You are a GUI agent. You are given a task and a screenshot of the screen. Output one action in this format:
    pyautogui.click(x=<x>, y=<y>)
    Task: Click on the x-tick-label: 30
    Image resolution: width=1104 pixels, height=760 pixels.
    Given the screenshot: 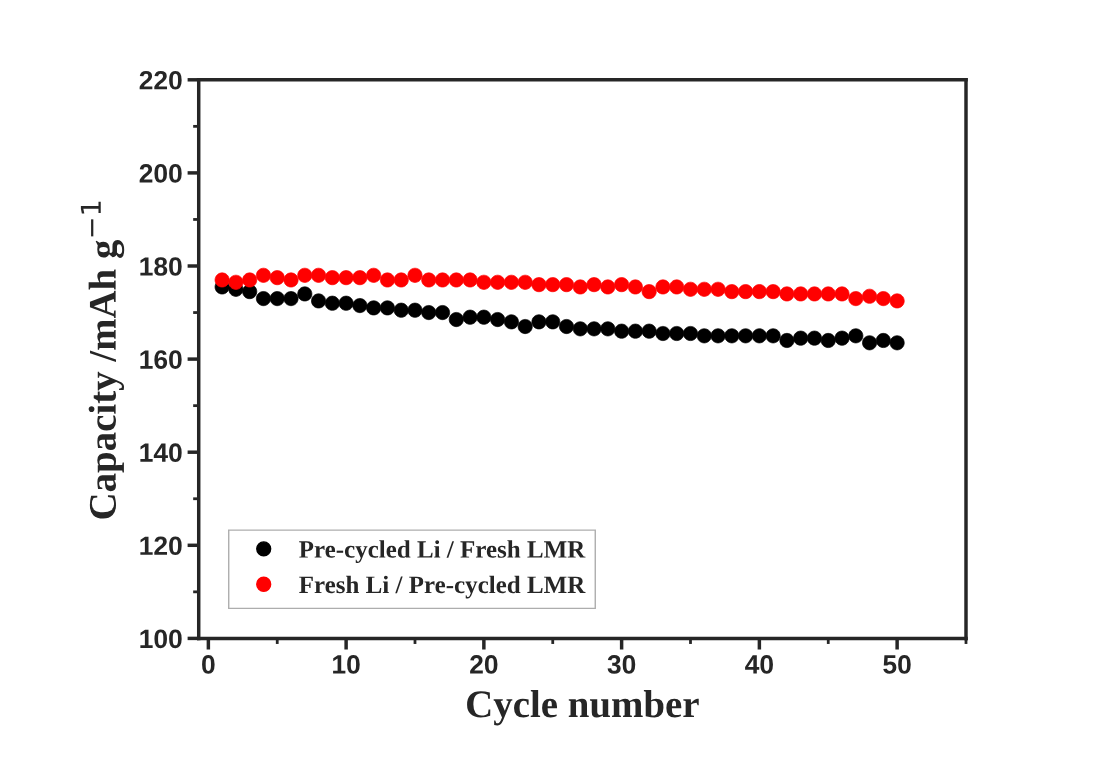 What is the action you would take?
    pyautogui.click(x=621, y=664)
    